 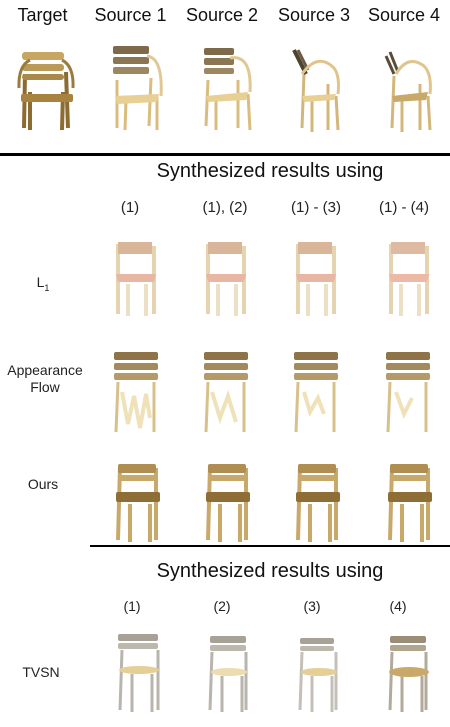 I want to click on row-label-l1: L1, so click(x=43, y=285).